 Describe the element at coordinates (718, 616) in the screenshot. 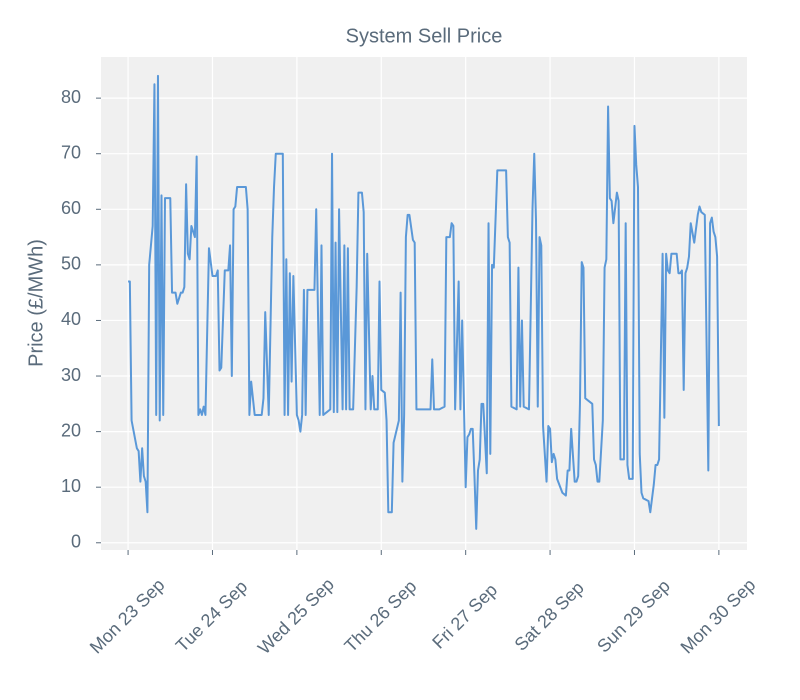

I see `x-tick-label: Mon 30 Sep` at that location.